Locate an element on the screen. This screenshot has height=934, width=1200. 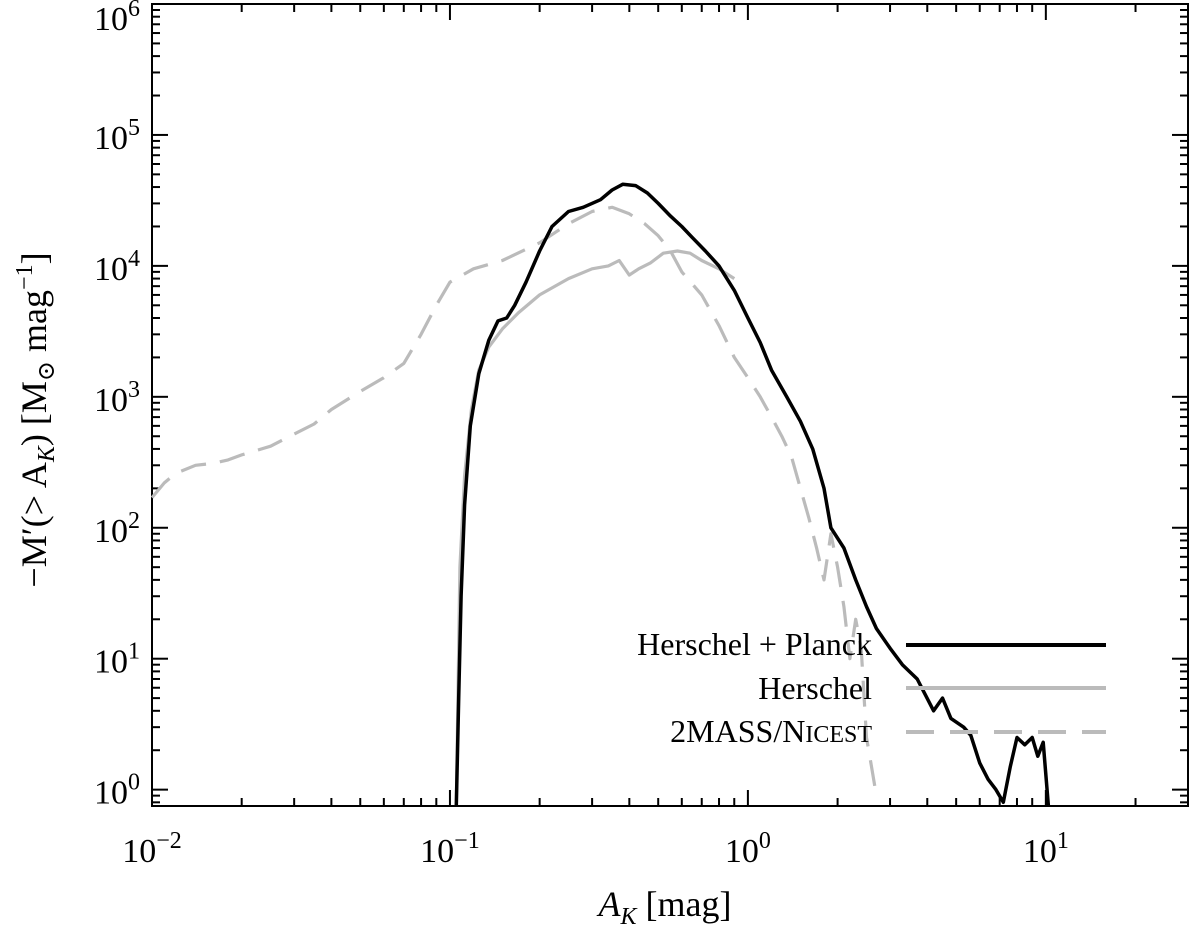
legend-label-2mass-nicest: 2MASS/NICEST is located at coordinates (771, 731).